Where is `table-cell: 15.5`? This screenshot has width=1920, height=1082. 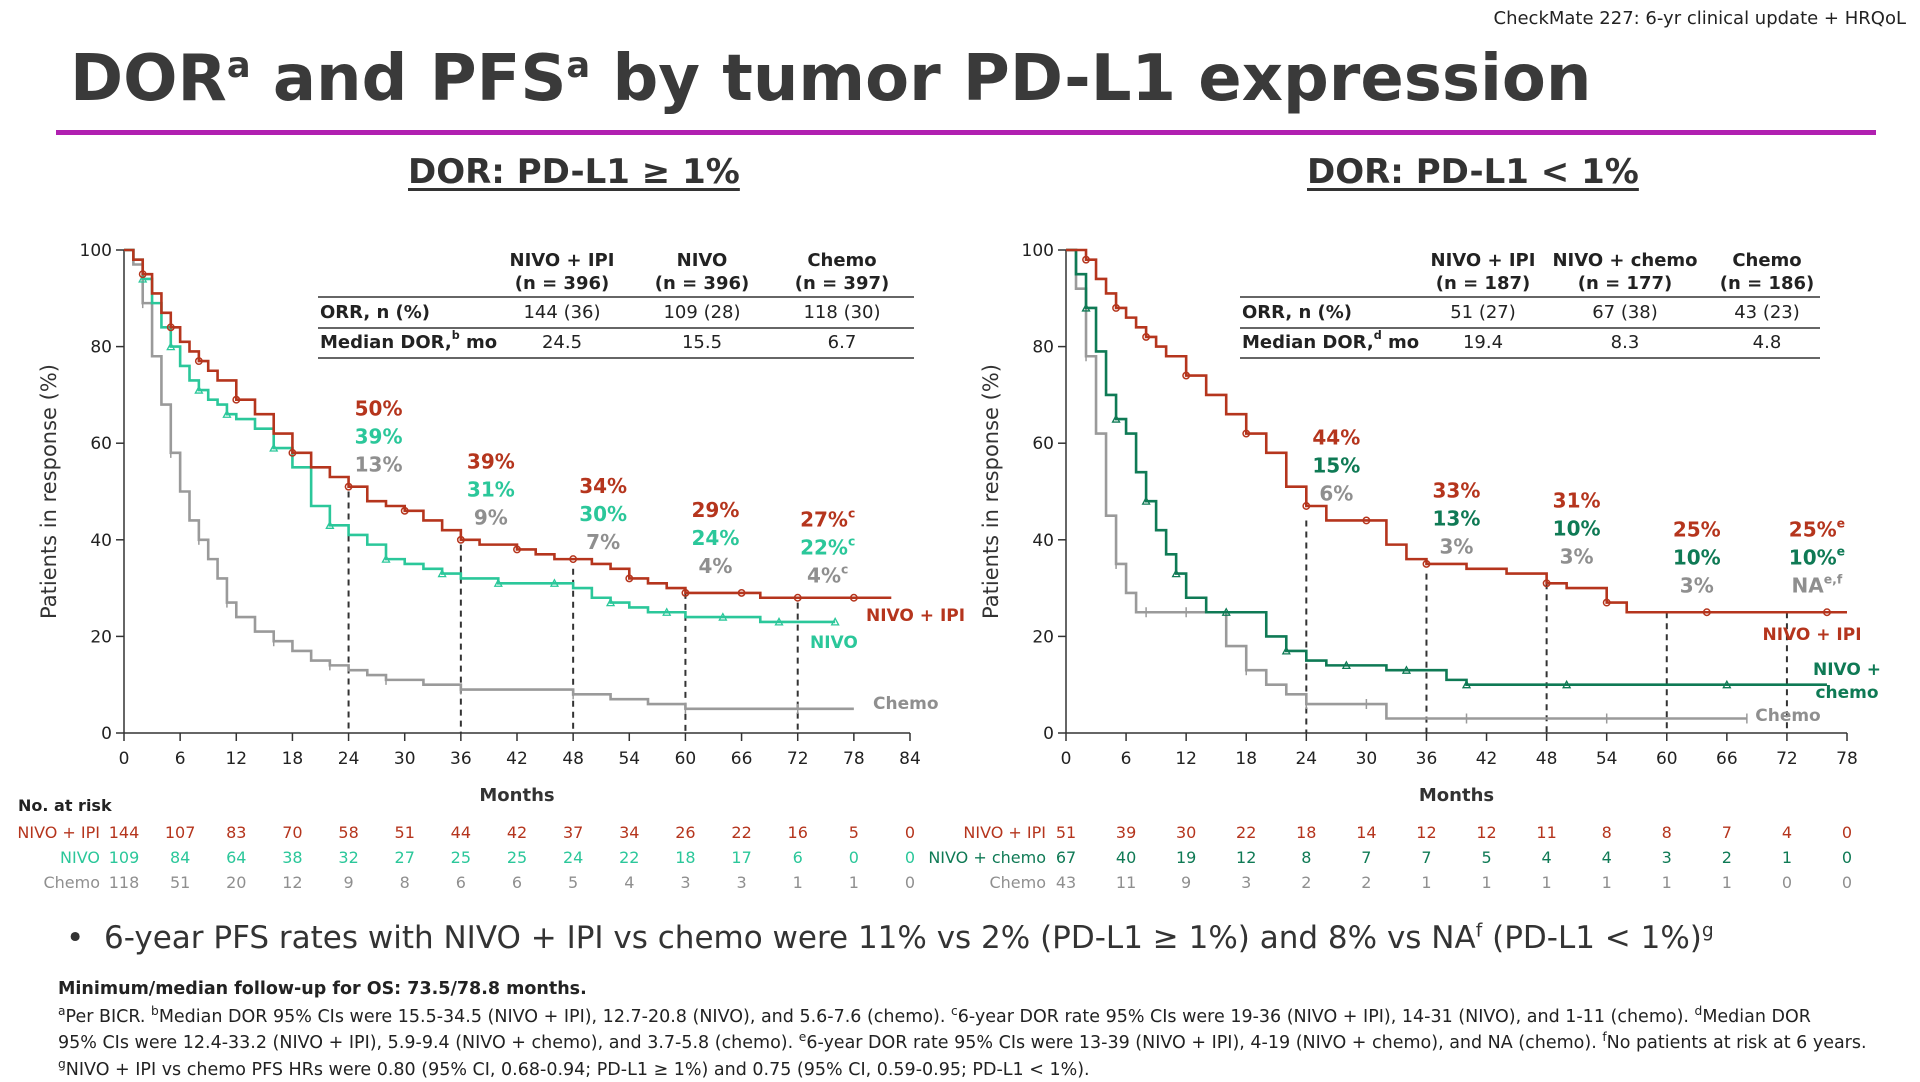 table-cell: 15.5 is located at coordinates (702, 342).